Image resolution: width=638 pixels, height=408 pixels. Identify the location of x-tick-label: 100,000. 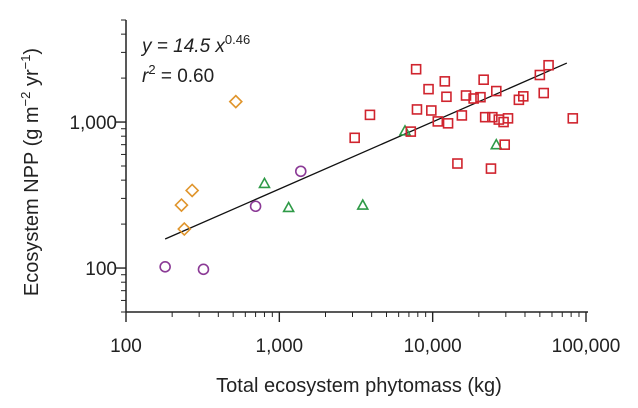
(586, 346).